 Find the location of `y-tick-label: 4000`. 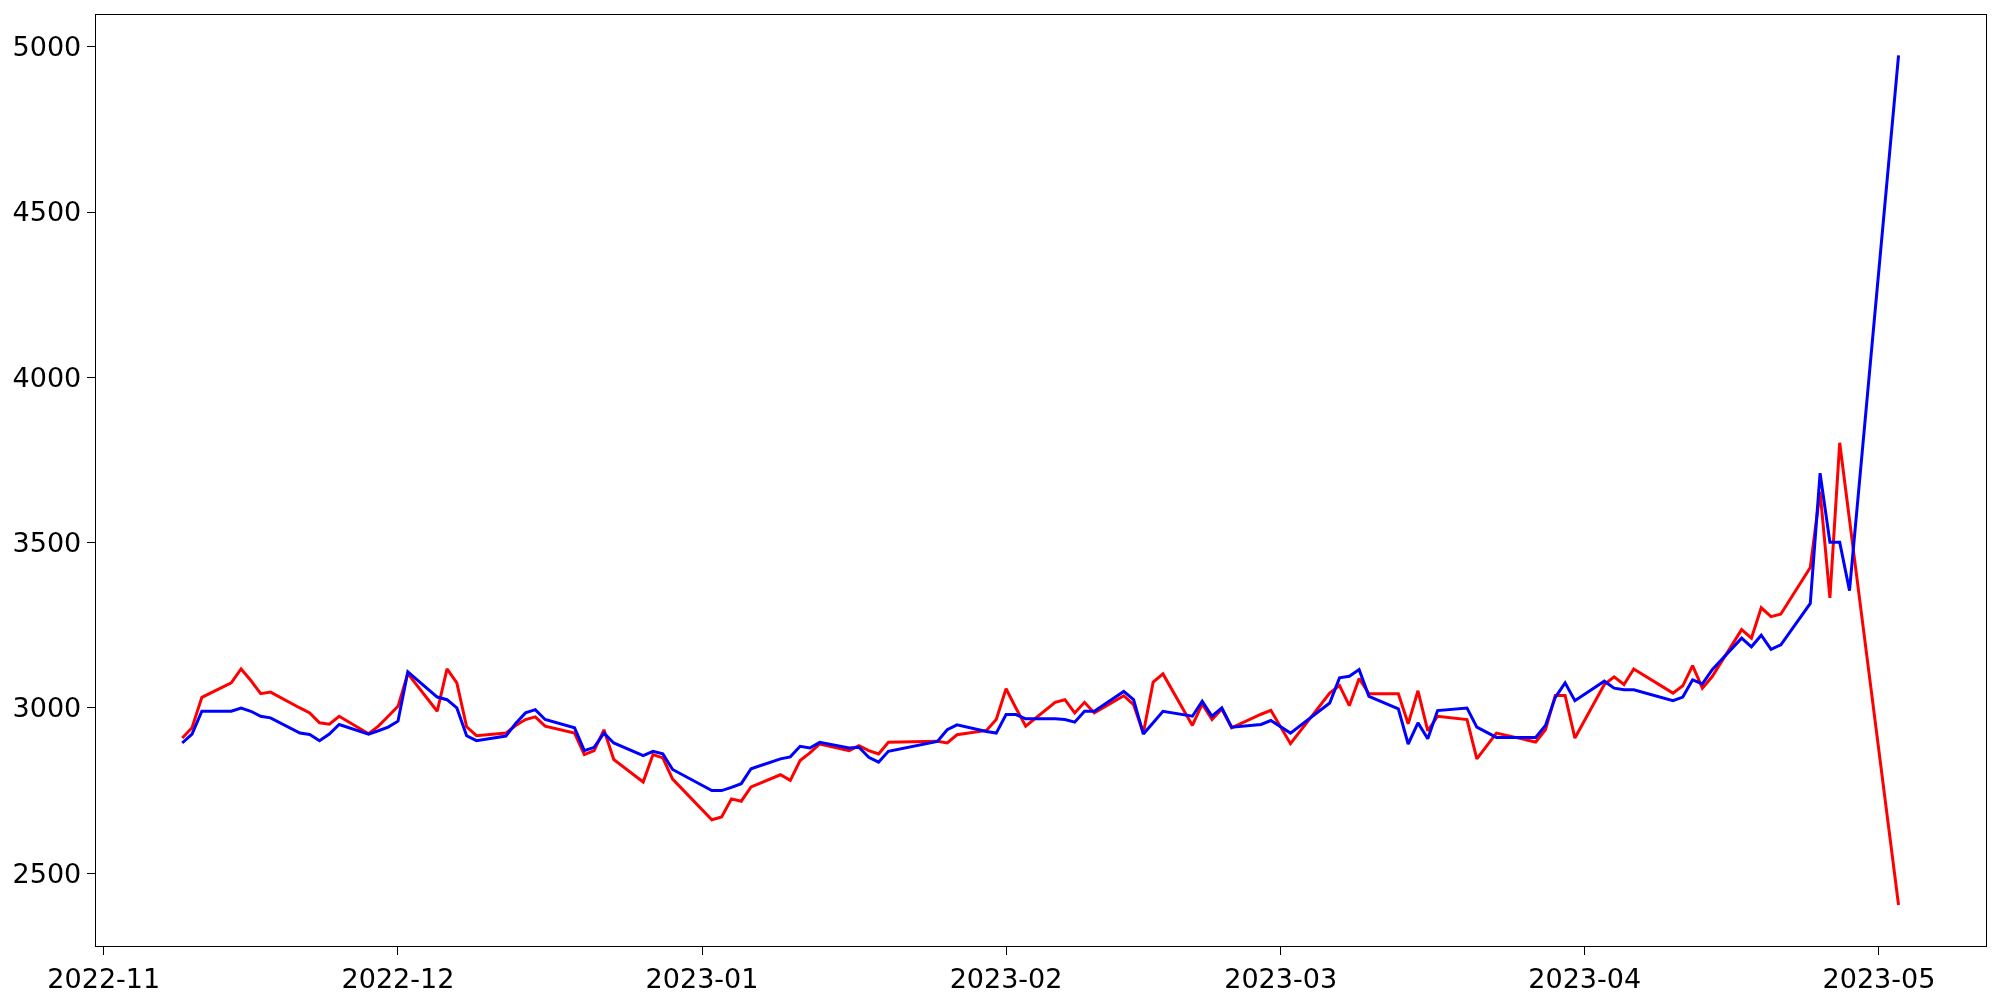

y-tick-label: 4000 is located at coordinates (47, 377).